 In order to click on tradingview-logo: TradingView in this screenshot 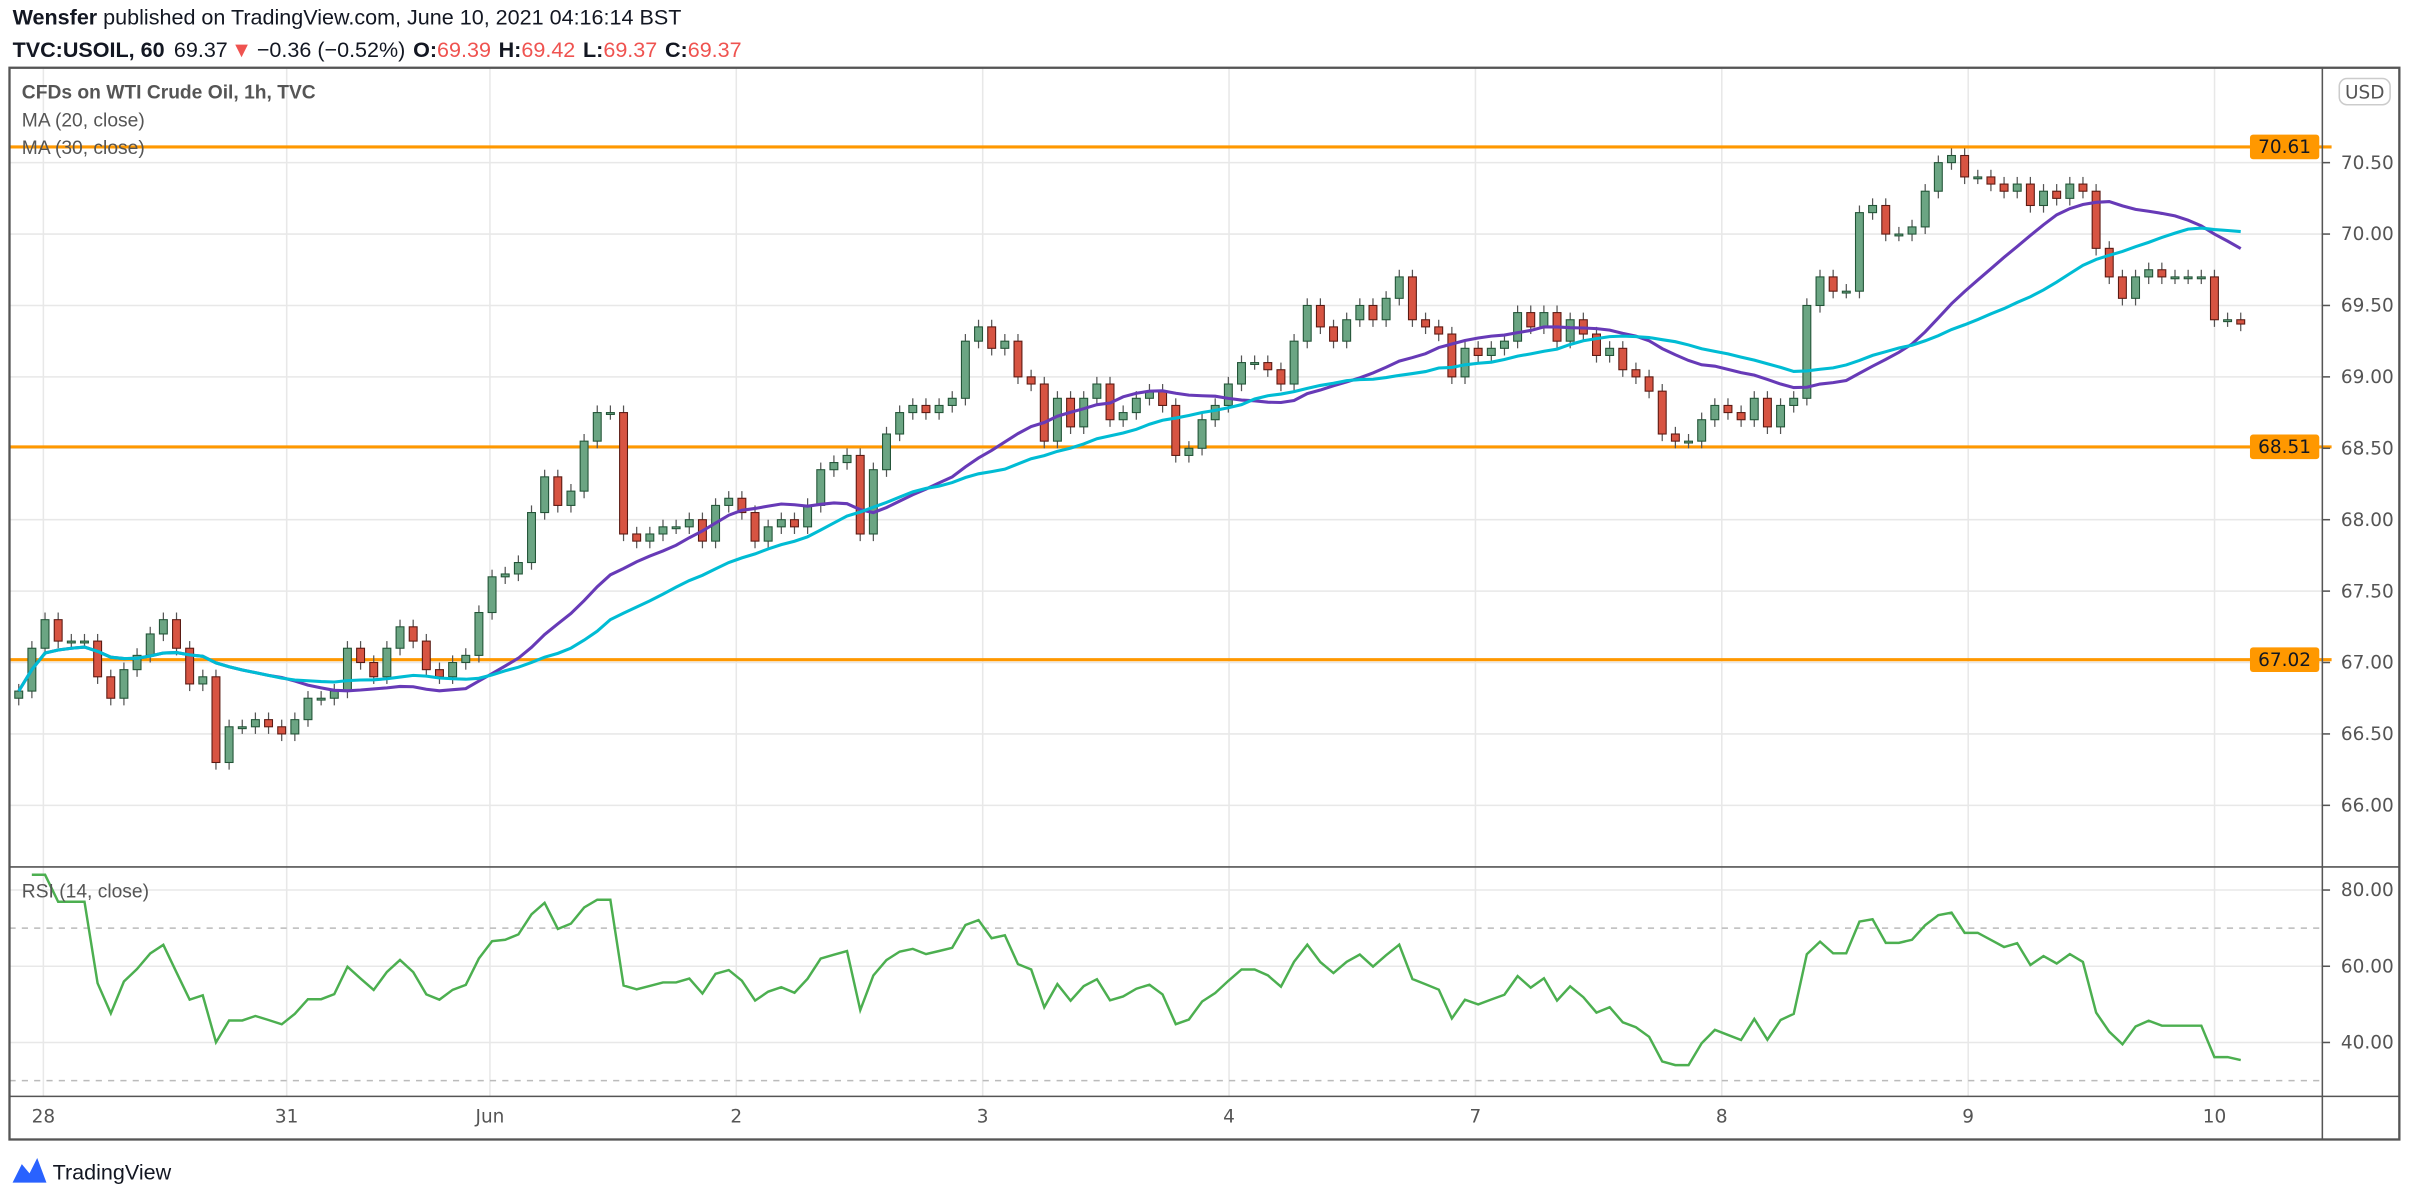, I will do `click(92, 1171)`.